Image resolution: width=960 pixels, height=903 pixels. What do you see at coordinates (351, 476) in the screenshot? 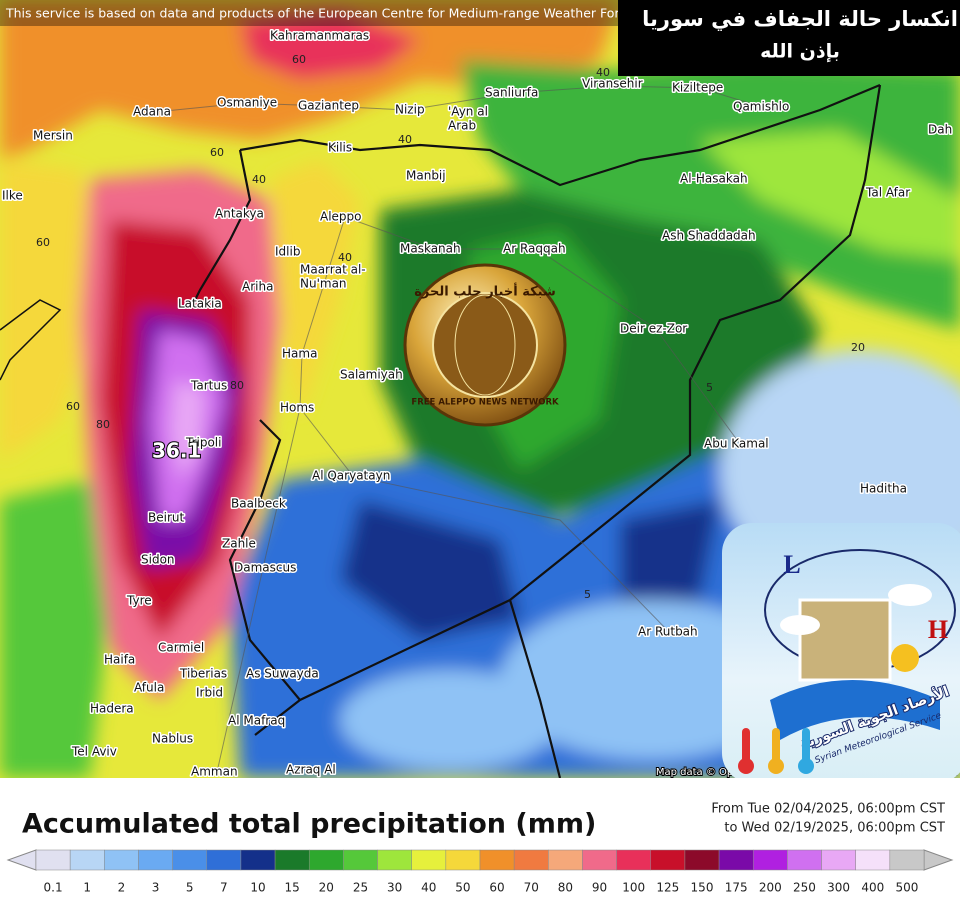
I see `city-label: Al Qaryatayn` at bounding box center [351, 476].